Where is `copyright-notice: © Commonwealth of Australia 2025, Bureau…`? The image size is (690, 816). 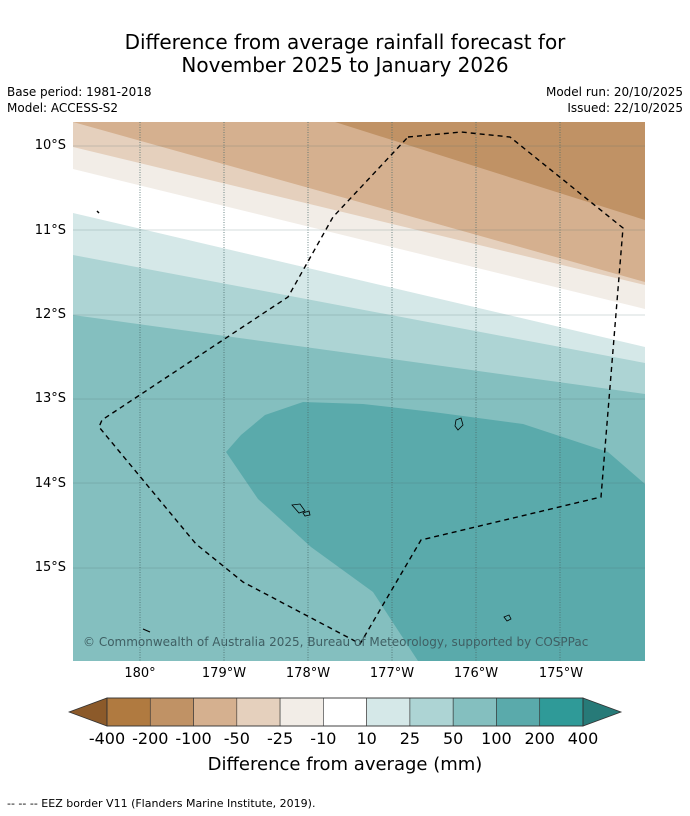
copyright-notice: © Commonwealth of Australia 2025, Bureau… is located at coordinates (336, 642).